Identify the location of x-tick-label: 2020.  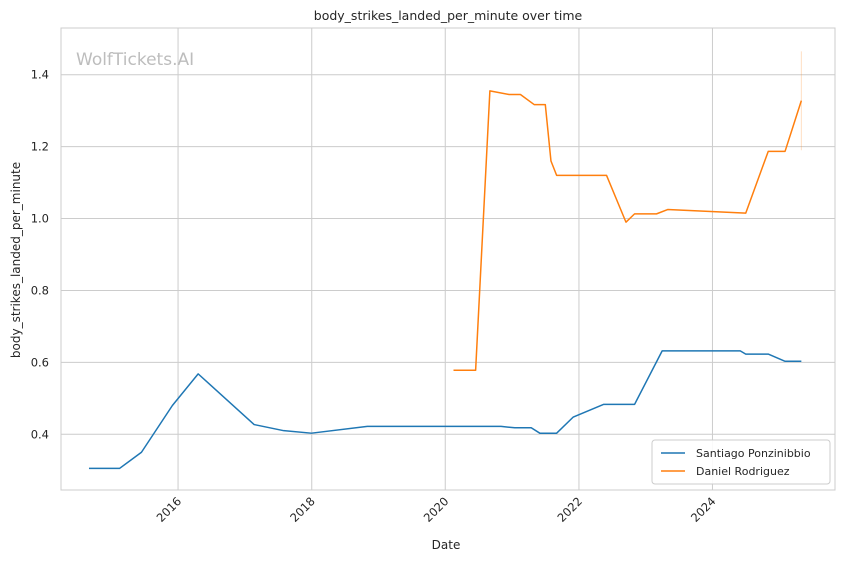
(436, 509).